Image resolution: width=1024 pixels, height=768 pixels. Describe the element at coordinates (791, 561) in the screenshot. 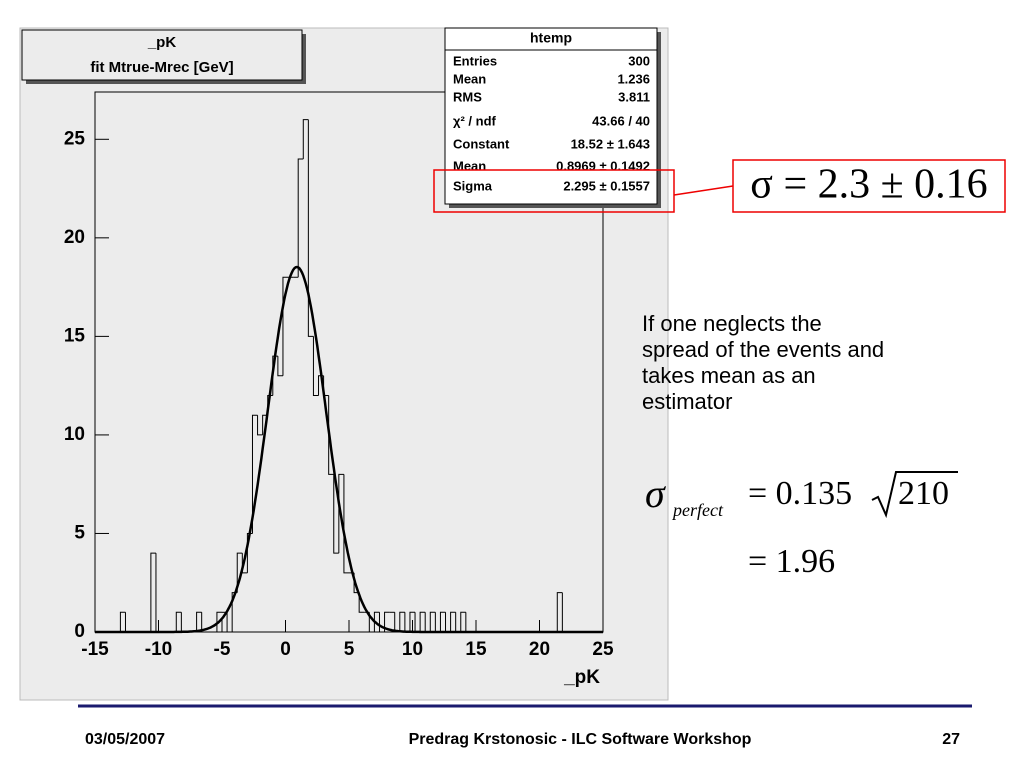

I see `formula-result: = 1.96` at that location.